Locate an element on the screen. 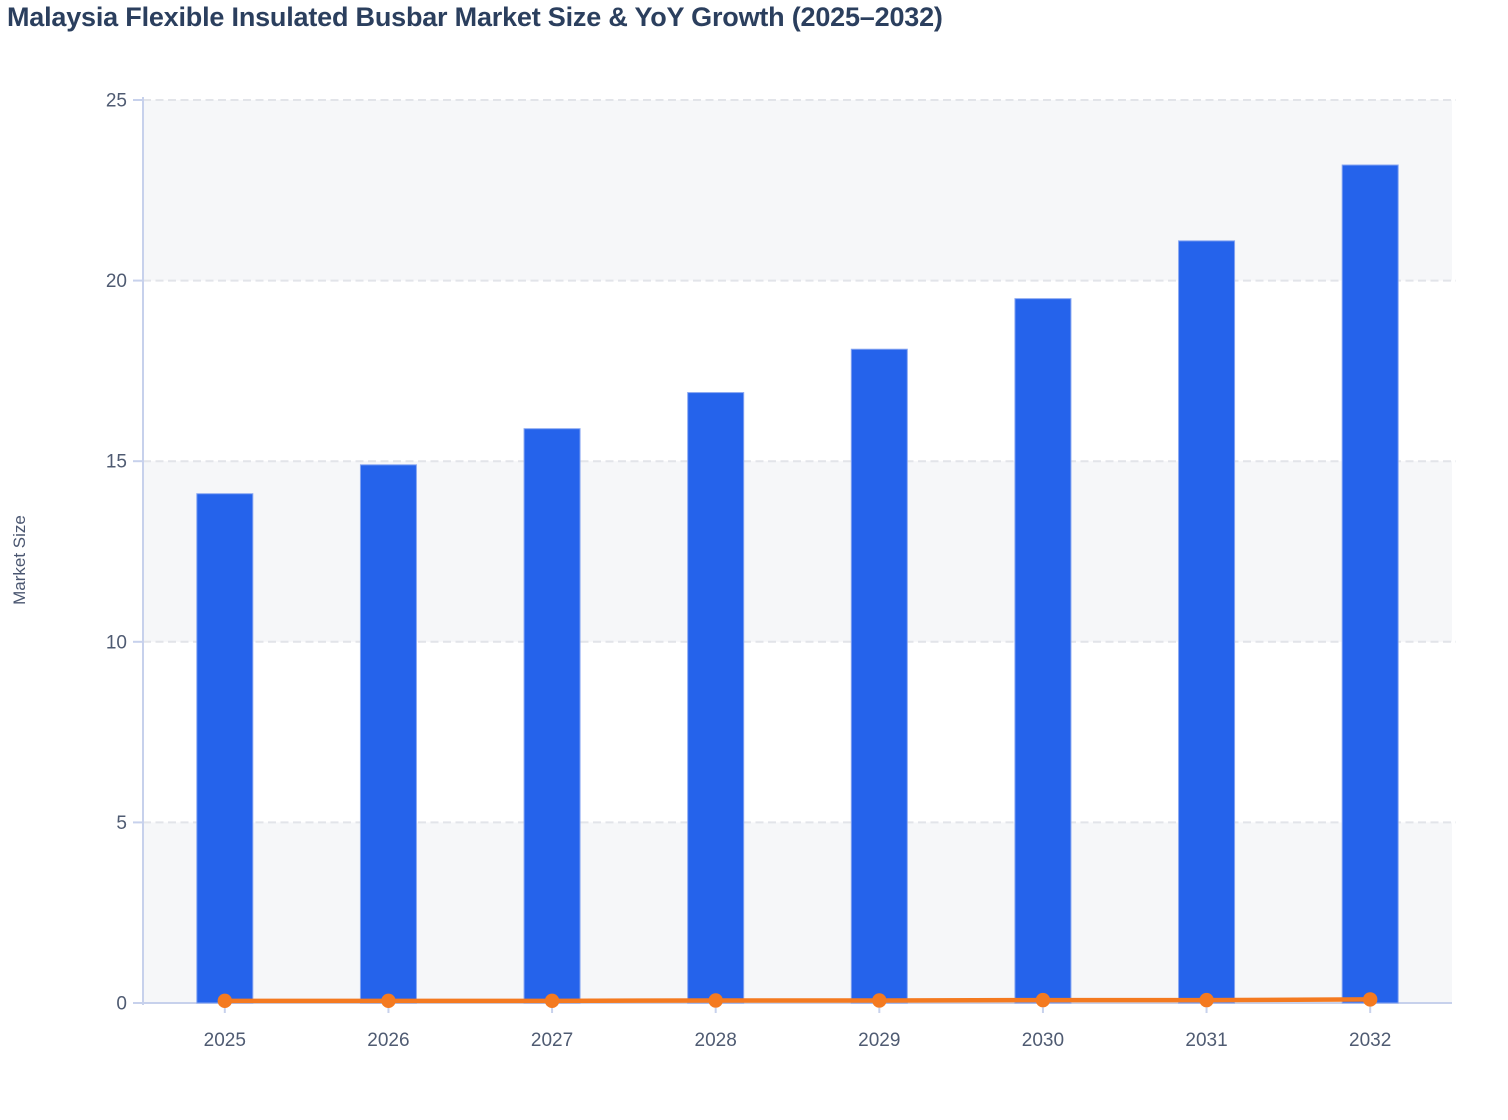  bar-2030 is located at coordinates (1043, 651).